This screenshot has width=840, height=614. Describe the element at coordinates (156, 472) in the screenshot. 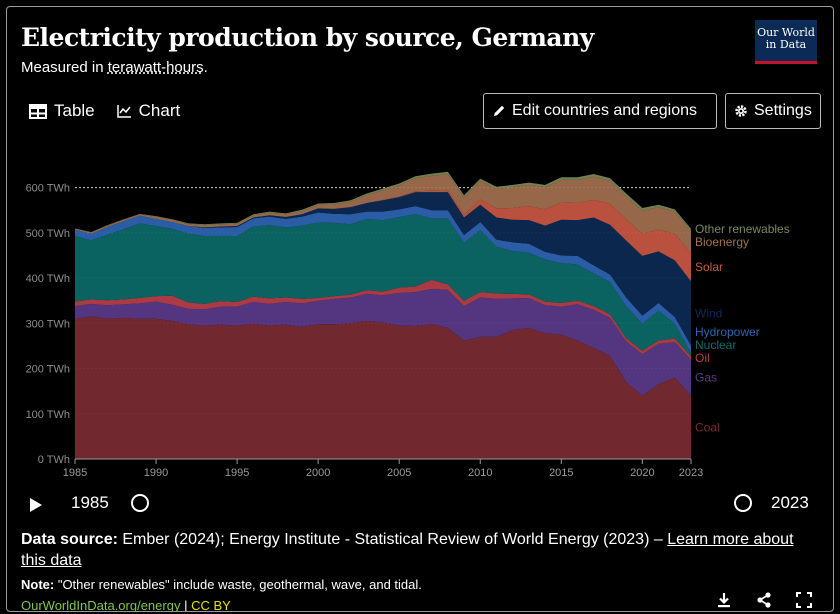

I see `x-tick-label: 1990` at that location.